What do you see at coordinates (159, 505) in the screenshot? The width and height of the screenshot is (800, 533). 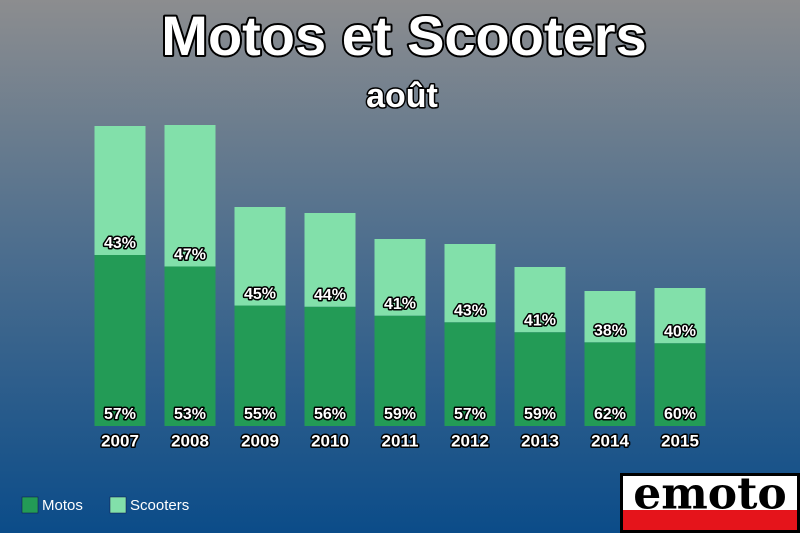 I see `legend-label: Scooters` at bounding box center [159, 505].